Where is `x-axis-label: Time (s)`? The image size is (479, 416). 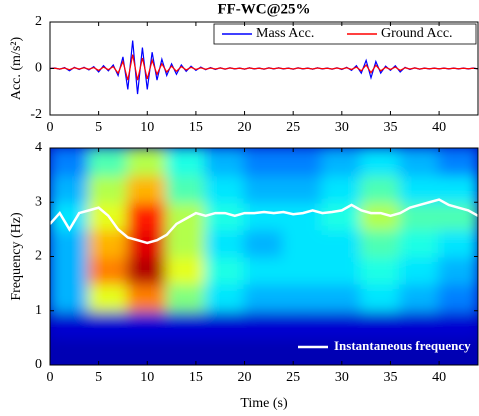 x-axis-label: Time (s) is located at coordinates (264, 403).